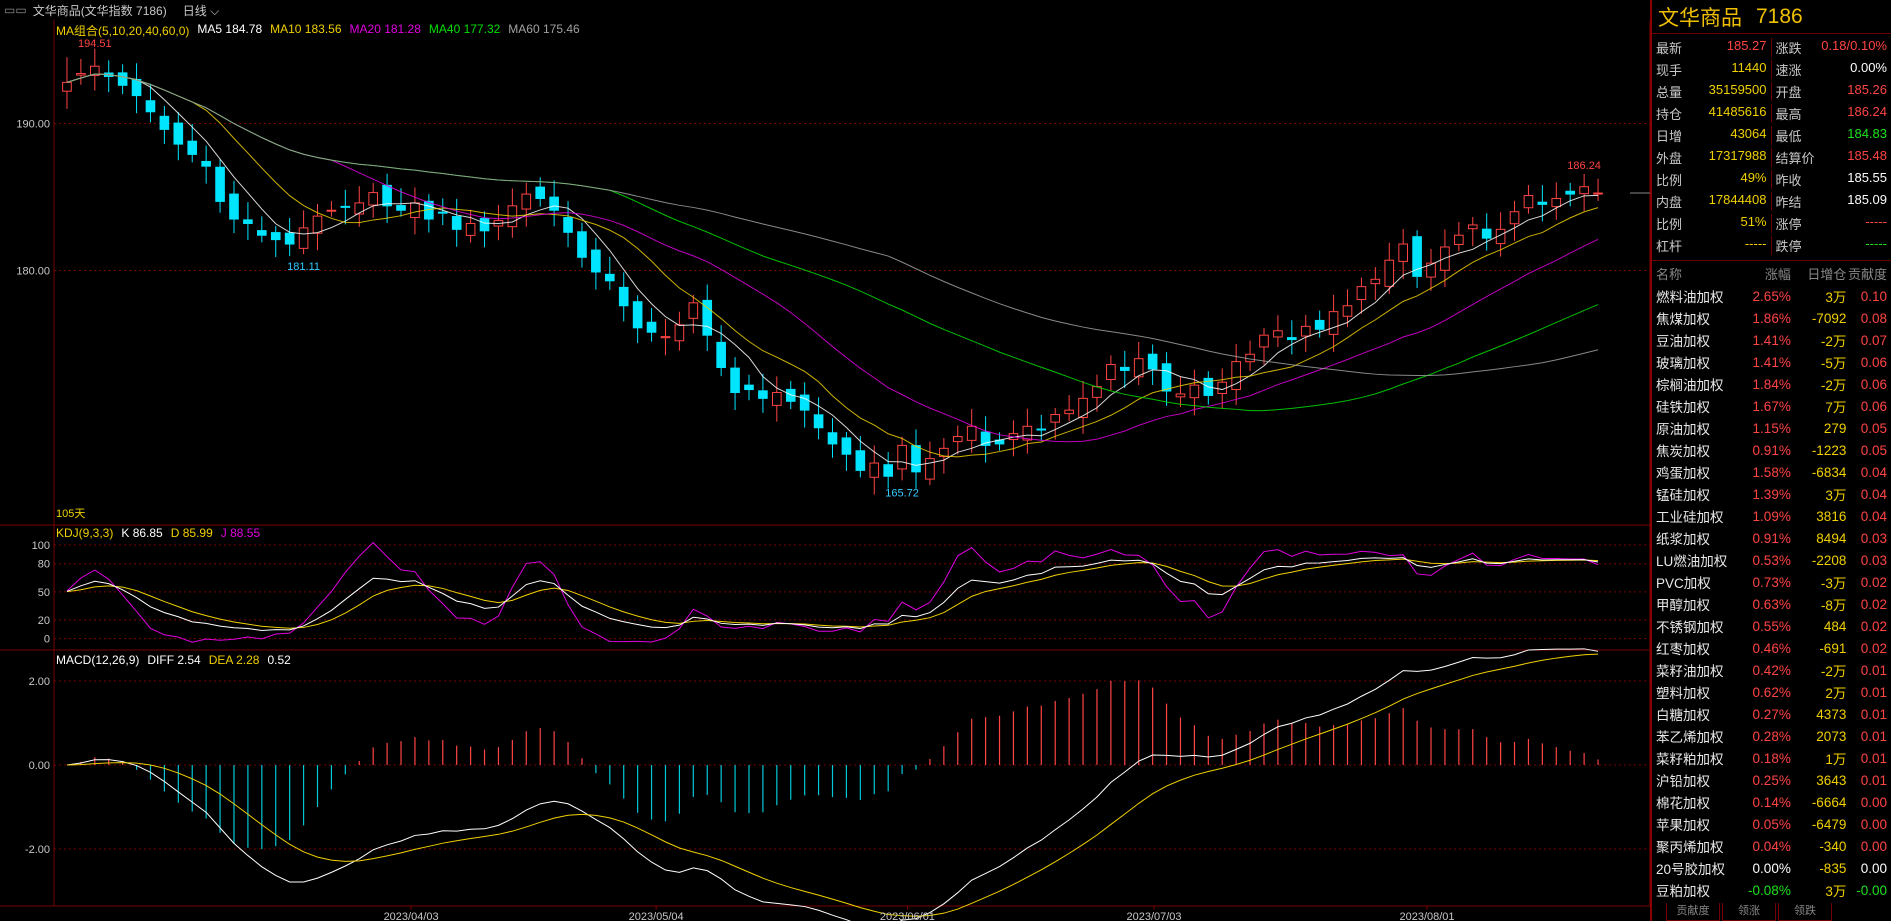 This screenshot has width=1891, height=921. Describe the element at coordinates (1771, 362) in the screenshot. I see `component-row: 玻璃加权 1.41% -5万 0.06` at that location.